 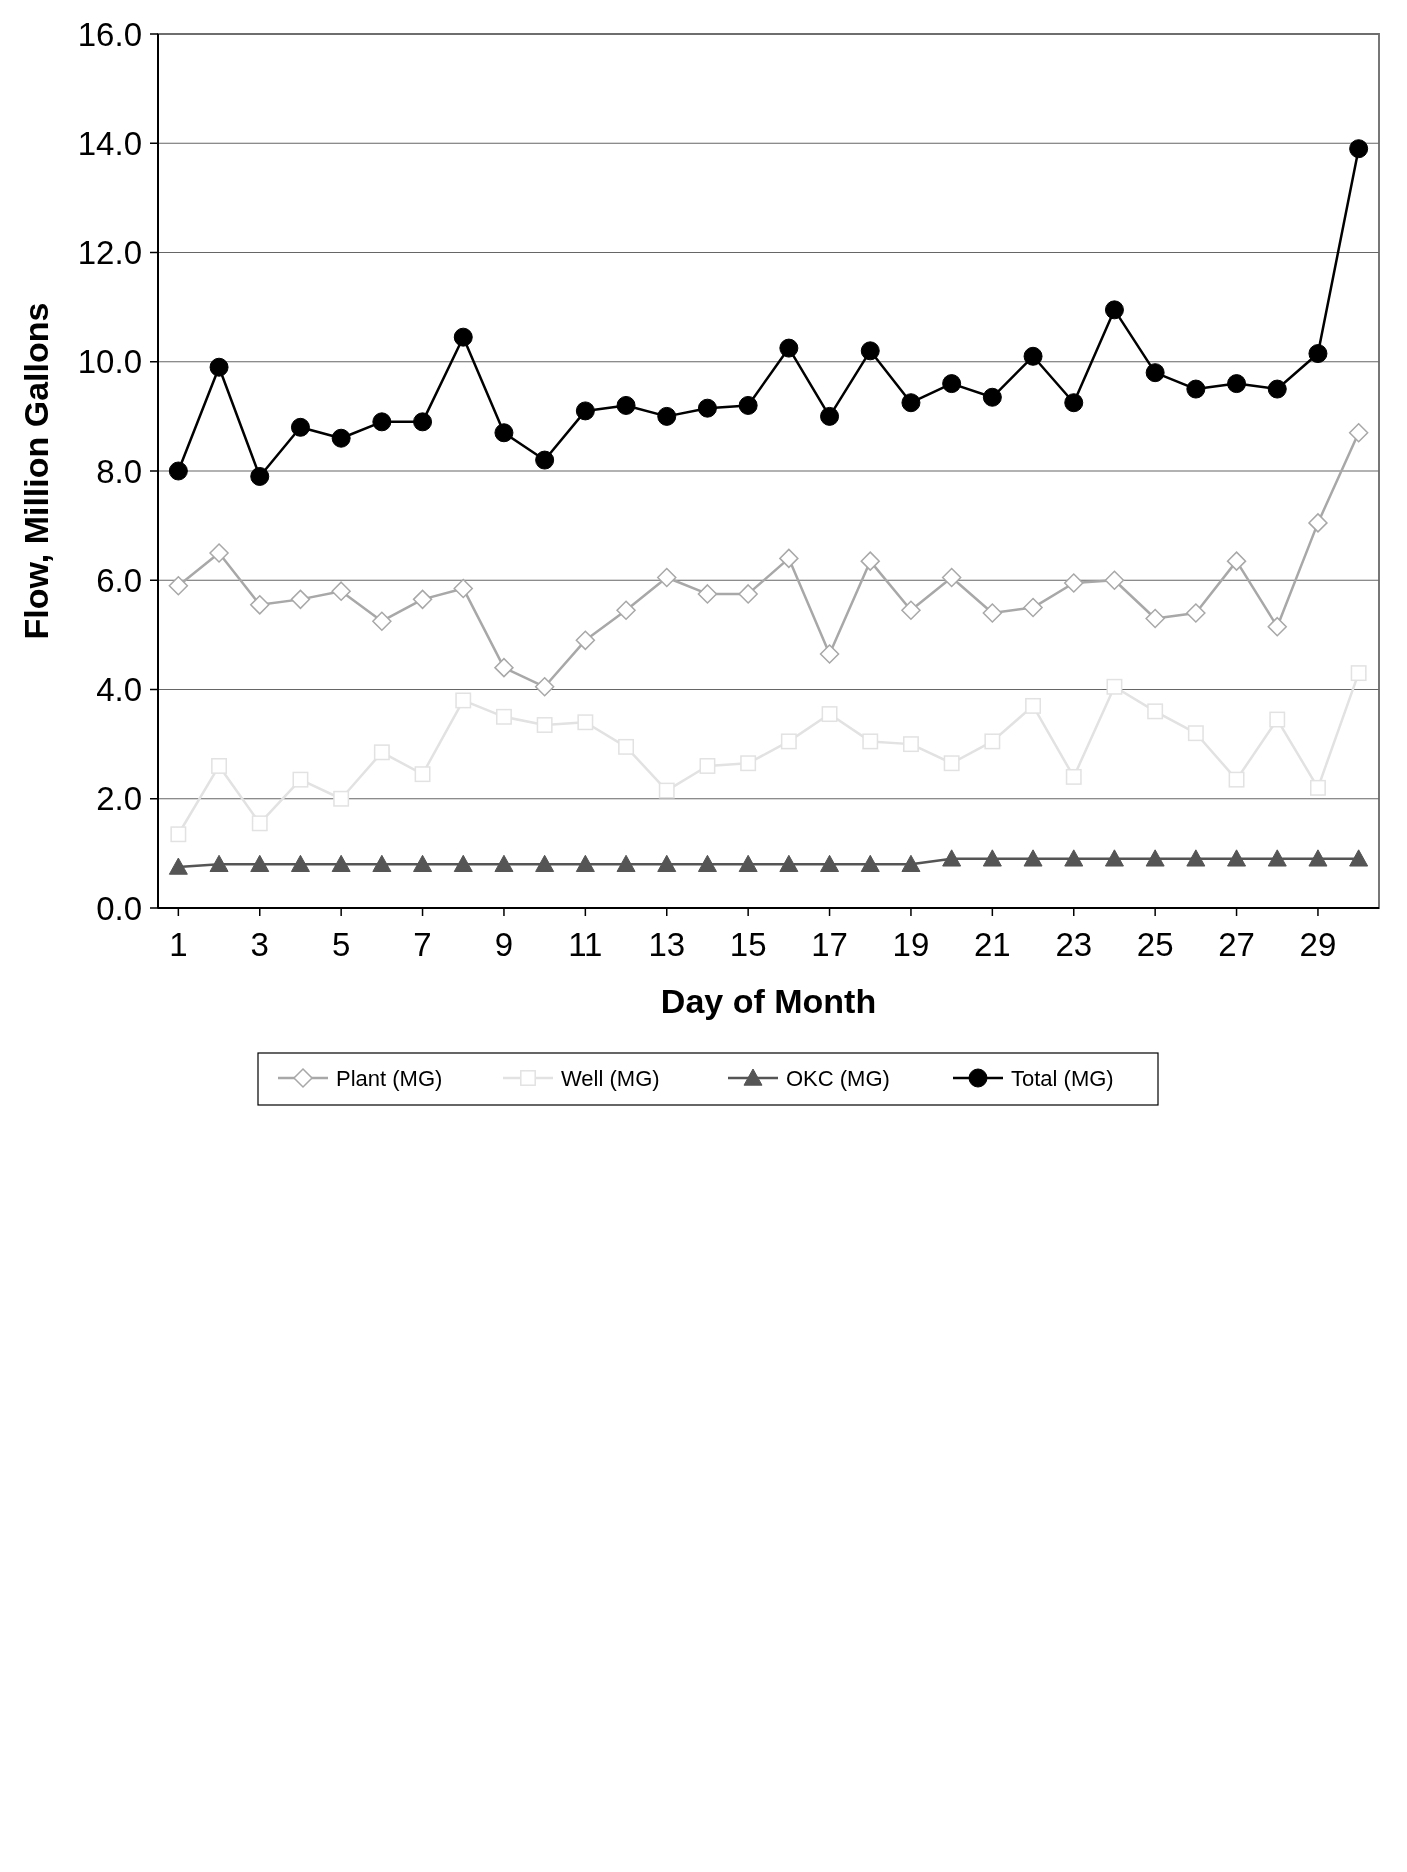 I want to click on x-tick-label: 19, so click(x=911, y=944).